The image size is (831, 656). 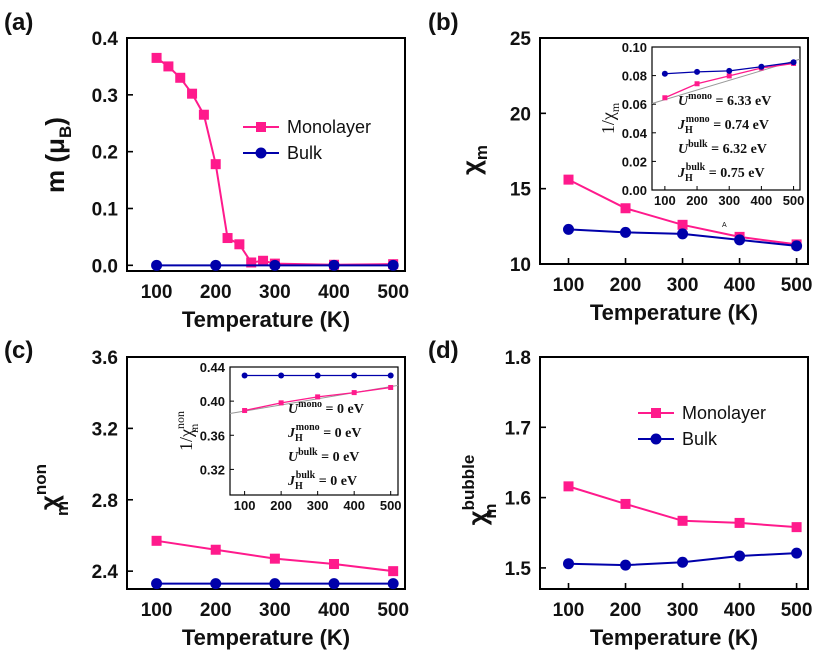 I want to click on d-ytick-label: 1.7, so click(x=518, y=428).